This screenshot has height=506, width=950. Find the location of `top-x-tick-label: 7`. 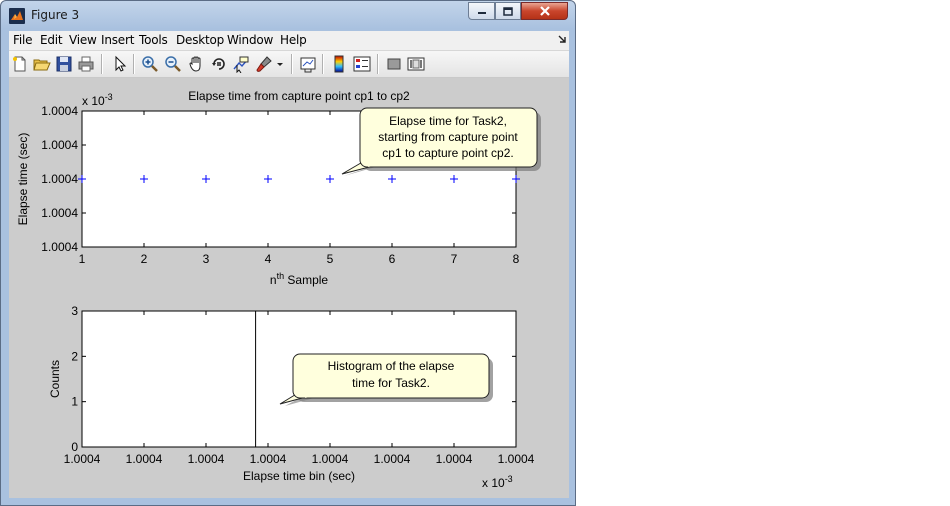

top-x-tick-label: 7 is located at coordinates (454, 259).